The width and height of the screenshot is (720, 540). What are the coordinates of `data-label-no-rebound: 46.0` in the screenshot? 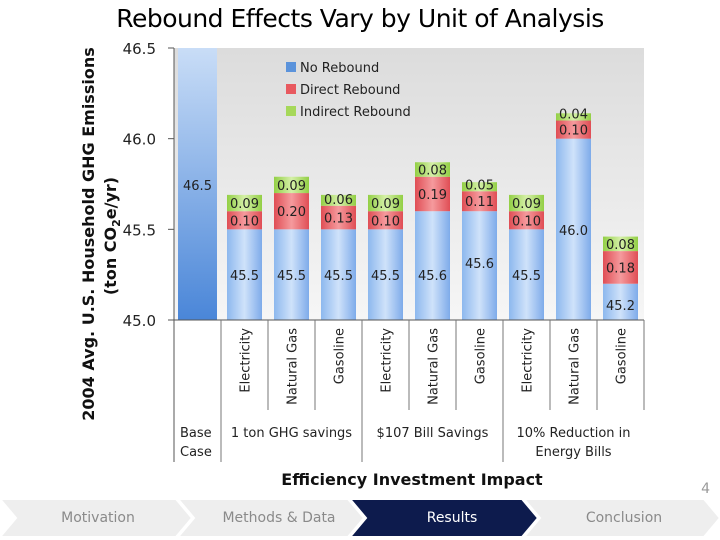 It's located at (573, 231).